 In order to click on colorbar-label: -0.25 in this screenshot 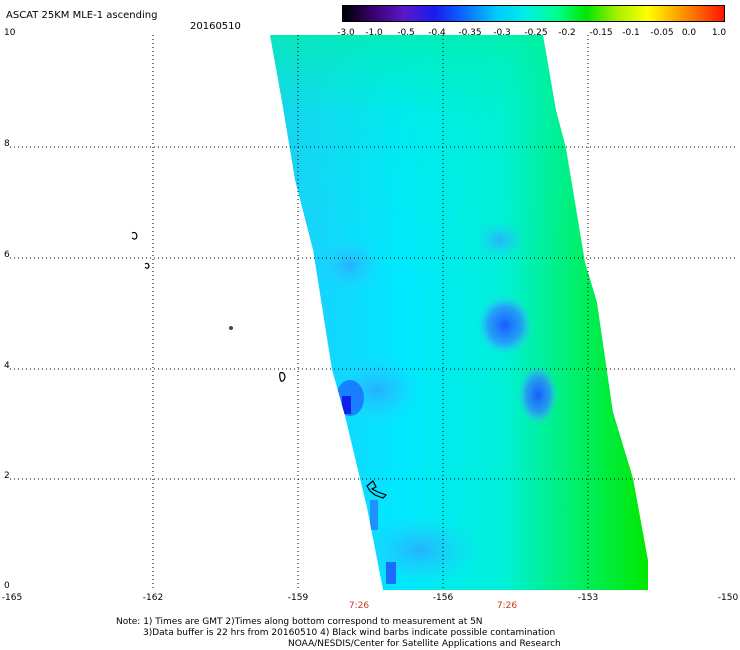, I will do `click(536, 33)`.